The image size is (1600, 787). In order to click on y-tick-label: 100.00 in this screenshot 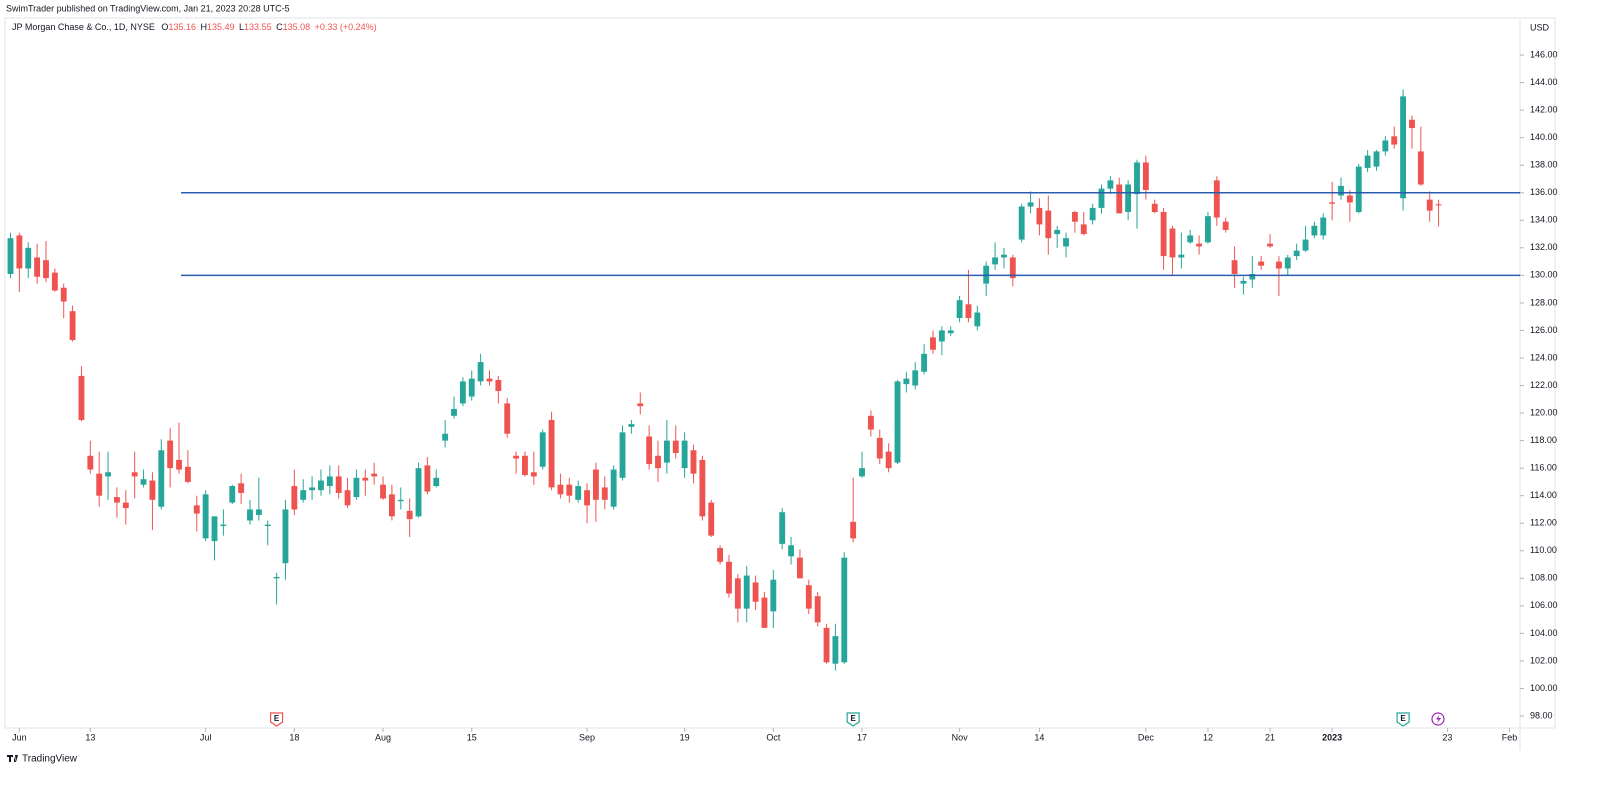, I will do `click(1544, 688)`.